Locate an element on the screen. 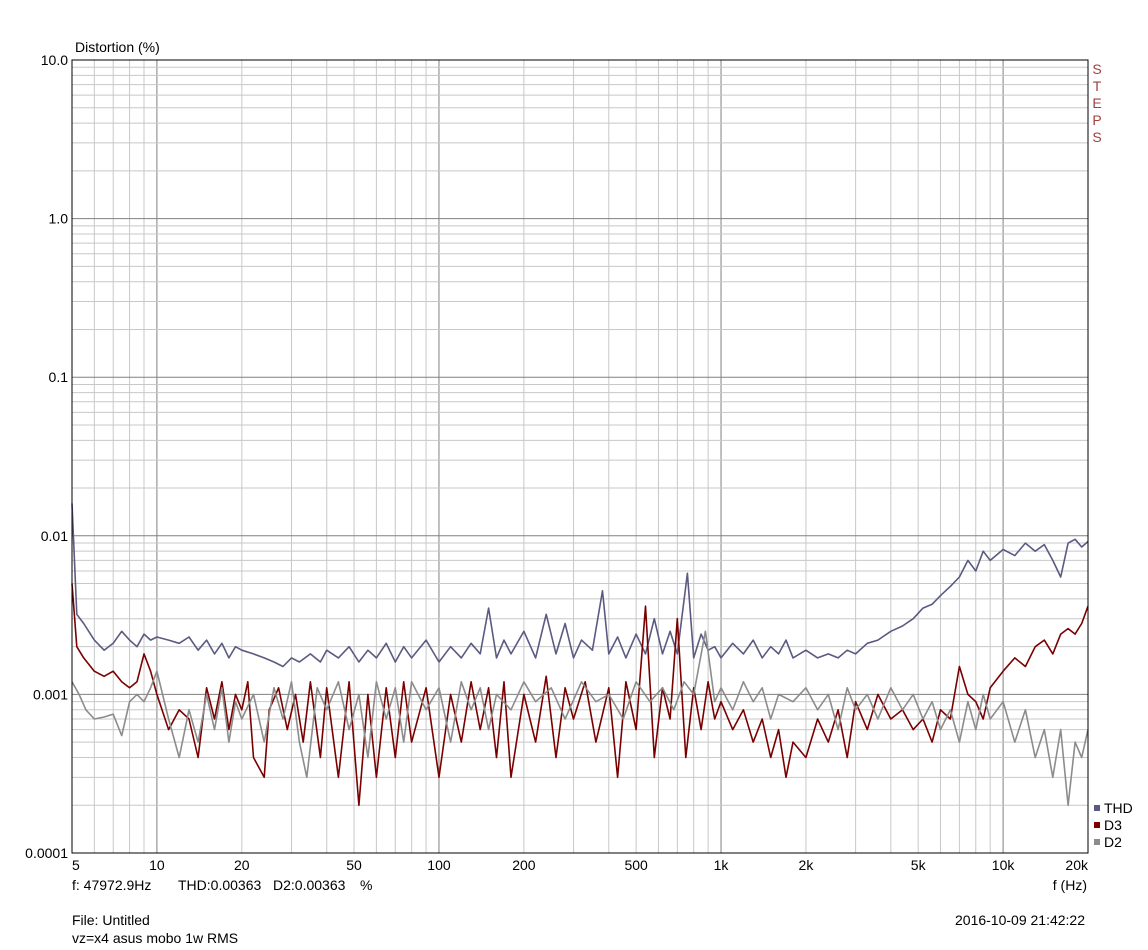  y-tick-labels: 10.0 1.0 0.1 0.01 0.001 0.0001 is located at coordinates (46, 456).